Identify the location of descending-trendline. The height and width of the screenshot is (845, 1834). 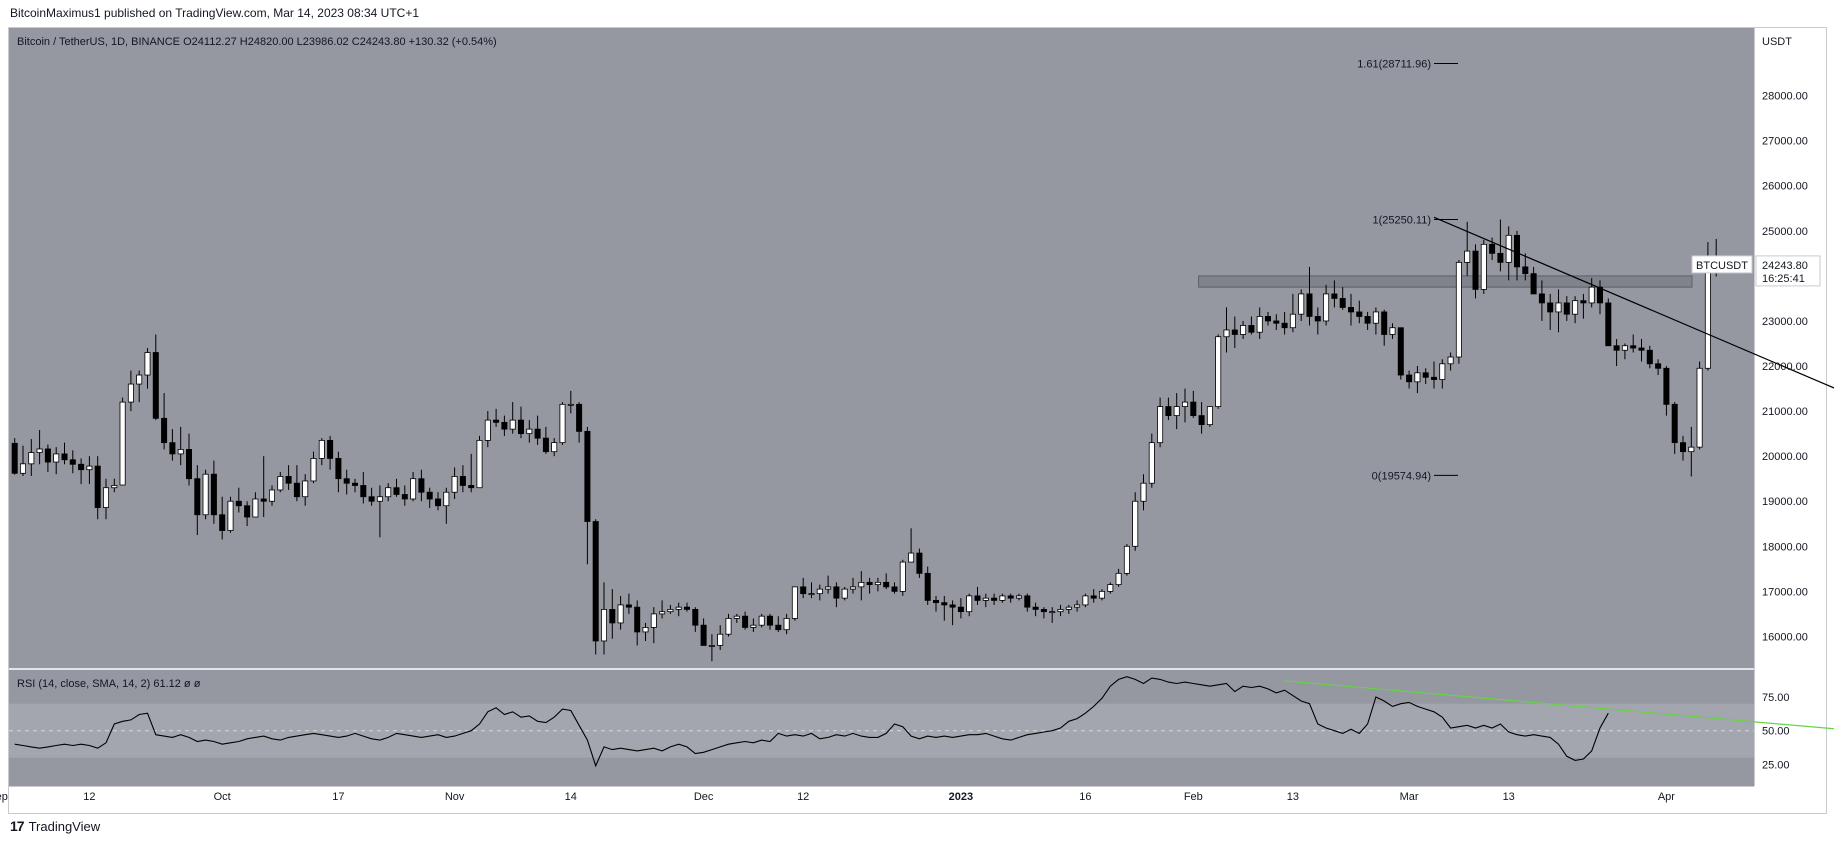
(1633, 302).